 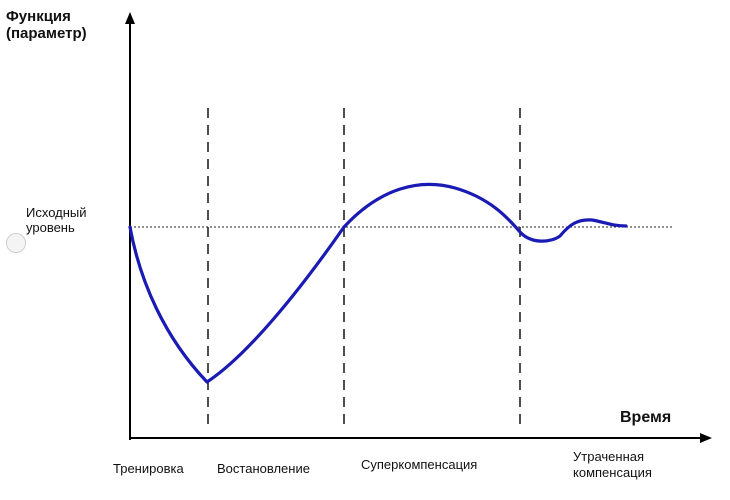 I want to click on x-axis-title: Время, so click(x=646, y=417).